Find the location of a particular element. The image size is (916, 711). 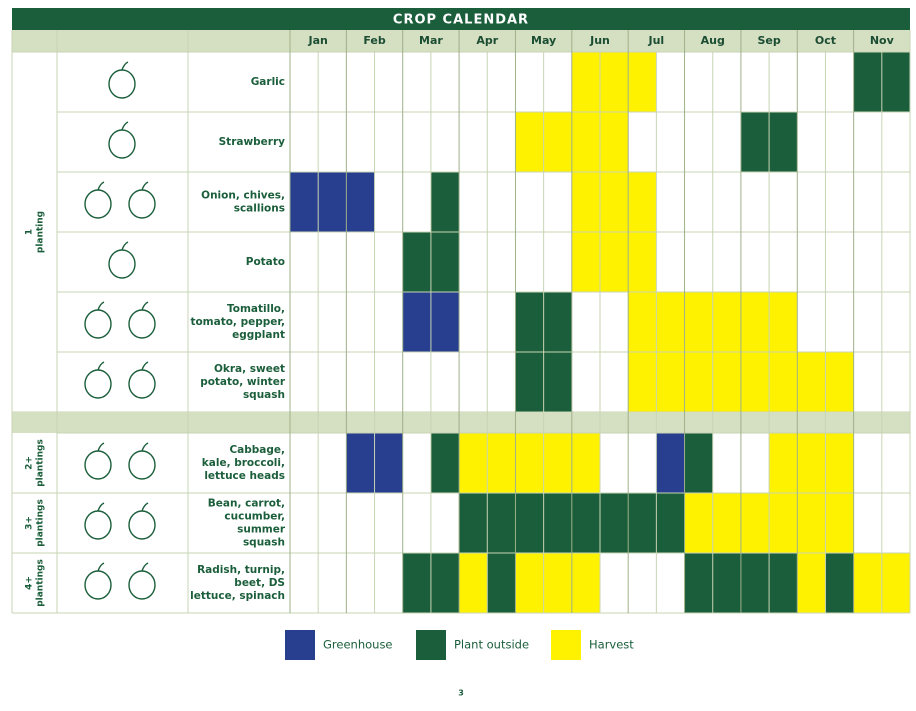

separator-row is located at coordinates (461, 422).